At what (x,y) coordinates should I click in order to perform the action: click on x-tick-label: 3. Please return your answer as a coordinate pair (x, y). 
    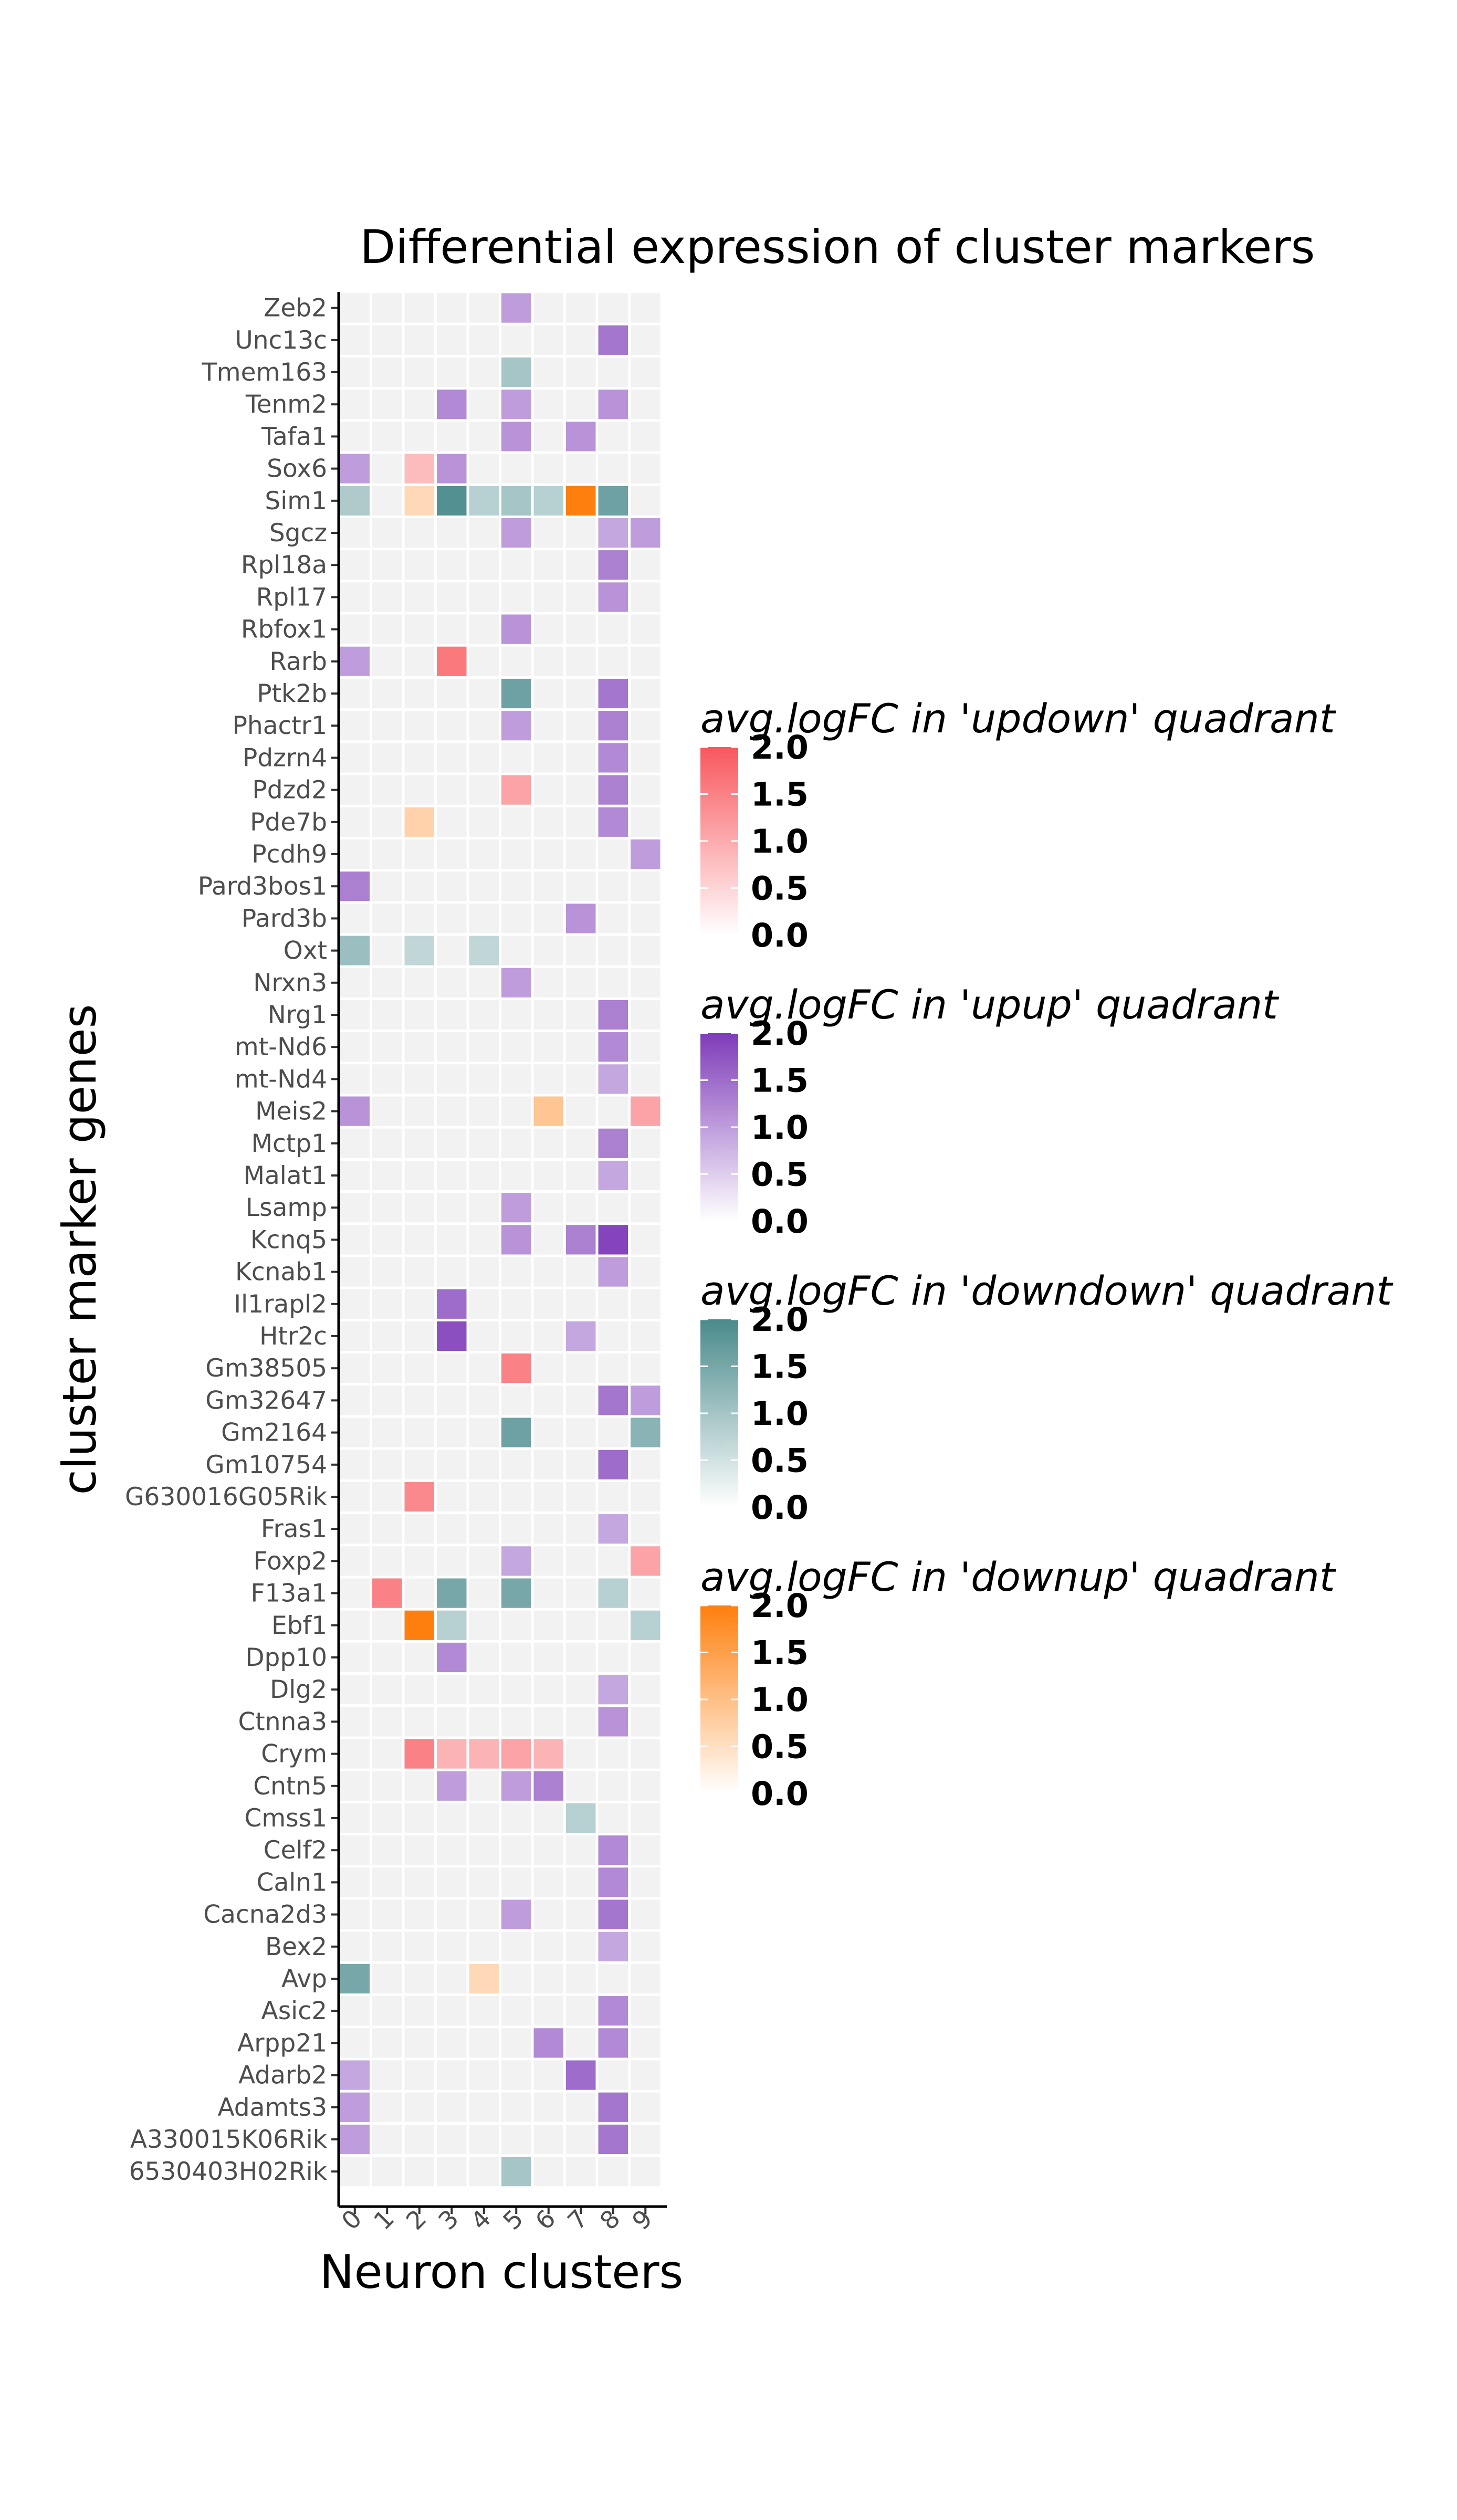
    Looking at the image, I should click on (449, 2220).